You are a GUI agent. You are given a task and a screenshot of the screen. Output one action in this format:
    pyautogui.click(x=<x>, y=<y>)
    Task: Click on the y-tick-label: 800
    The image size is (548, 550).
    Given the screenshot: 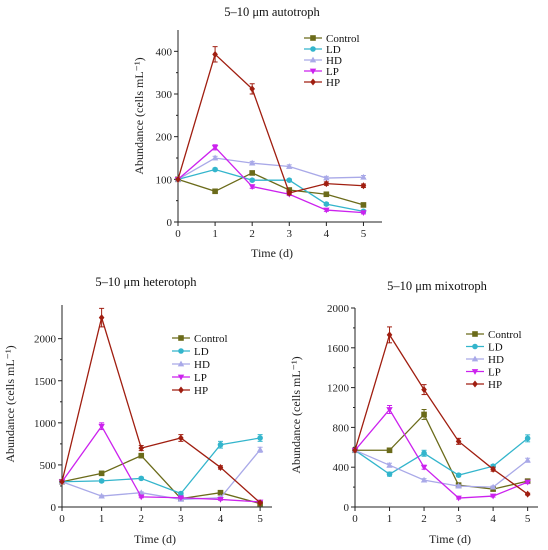 What is the action you would take?
    pyautogui.click(x=341, y=428)
    